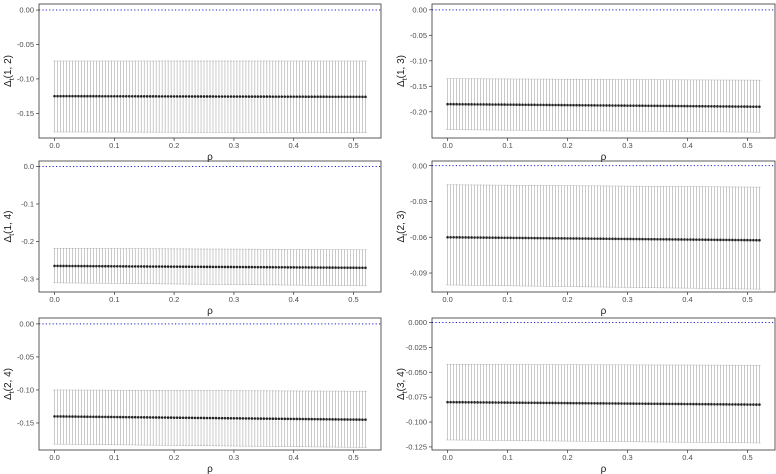 Image resolution: width=776 pixels, height=474 pixels. Describe the element at coordinates (27, 279) in the screenshot. I see `y-tick-label: -0.3` at that location.